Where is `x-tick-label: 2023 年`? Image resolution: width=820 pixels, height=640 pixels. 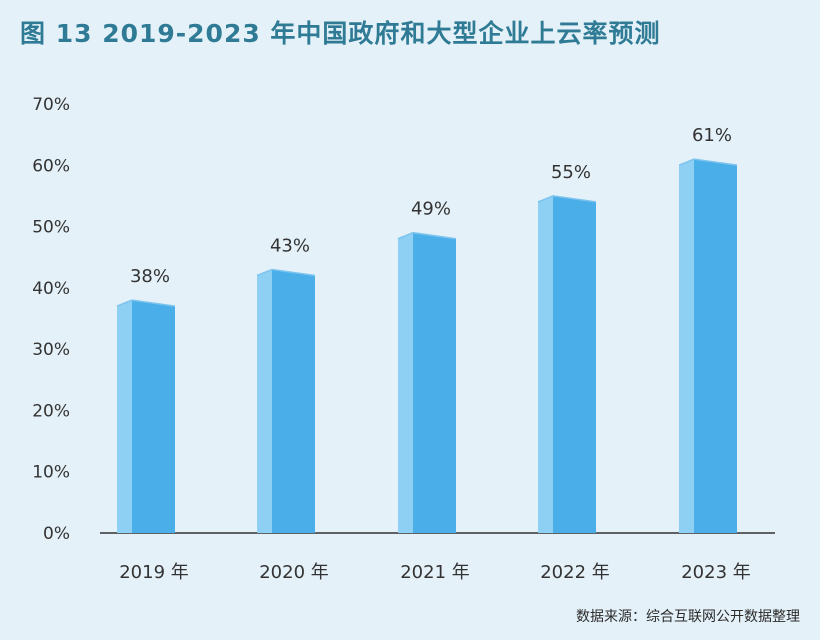
x-tick-label: 2023 年 is located at coordinates (716, 572).